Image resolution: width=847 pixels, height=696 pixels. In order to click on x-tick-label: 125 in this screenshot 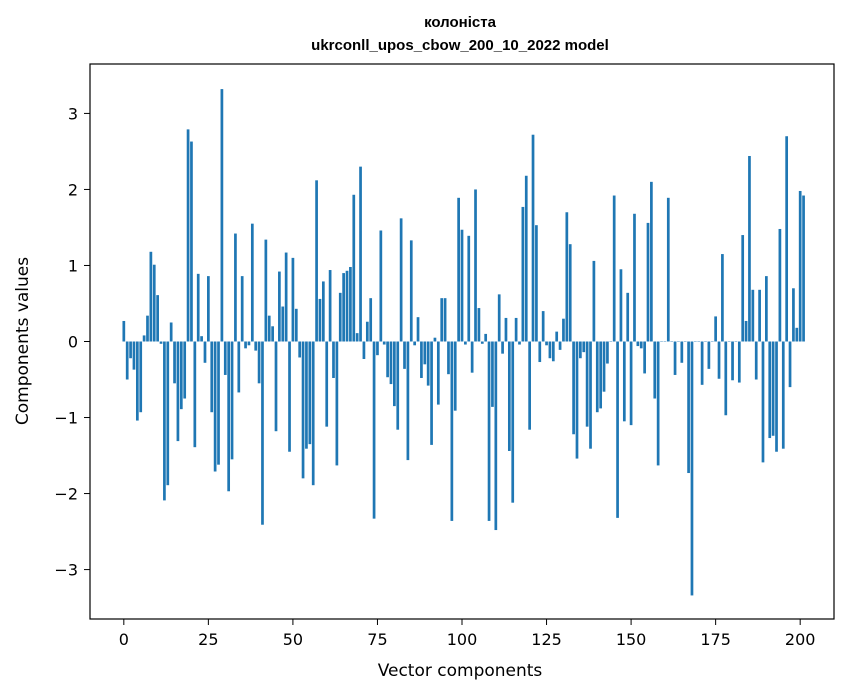, I will do `click(546, 639)`.